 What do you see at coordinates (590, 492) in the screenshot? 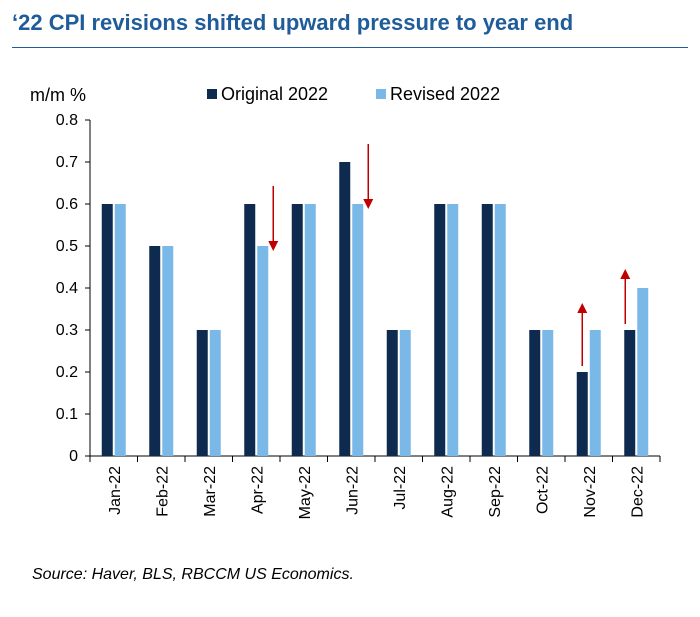
I see `x-tick-label: Nov-22` at bounding box center [590, 492].